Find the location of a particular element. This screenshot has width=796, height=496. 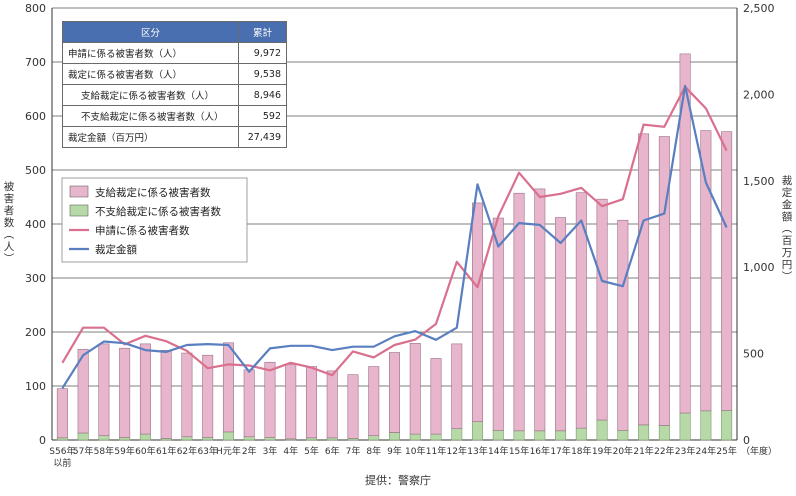

x-tick-label: 以前 is located at coordinates (62, 463).